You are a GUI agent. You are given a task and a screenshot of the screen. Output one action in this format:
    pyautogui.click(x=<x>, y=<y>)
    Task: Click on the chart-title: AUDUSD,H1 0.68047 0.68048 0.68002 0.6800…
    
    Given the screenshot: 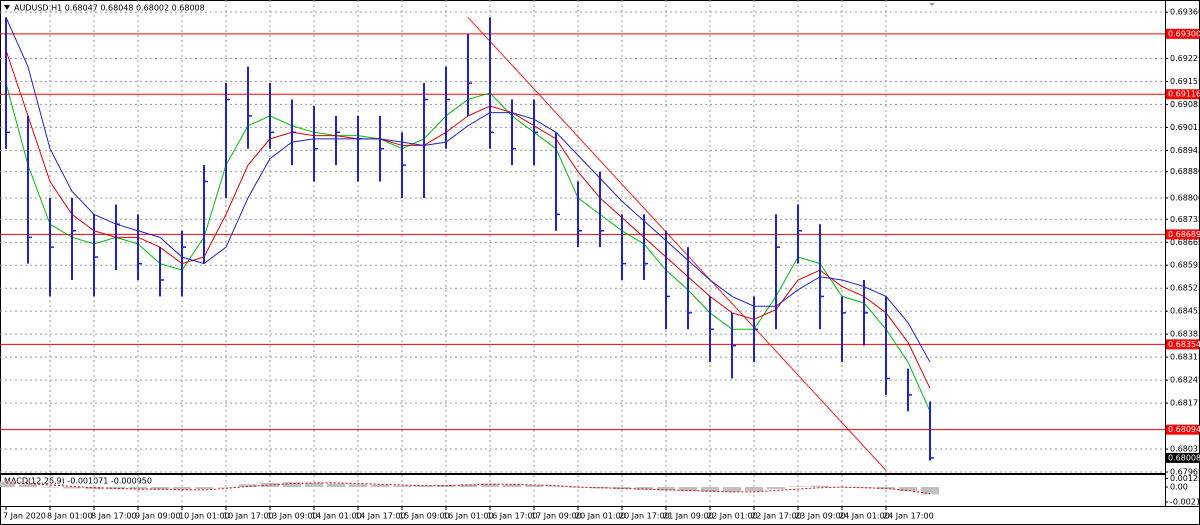 What is the action you would take?
    pyautogui.click(x=109, y=8)
    